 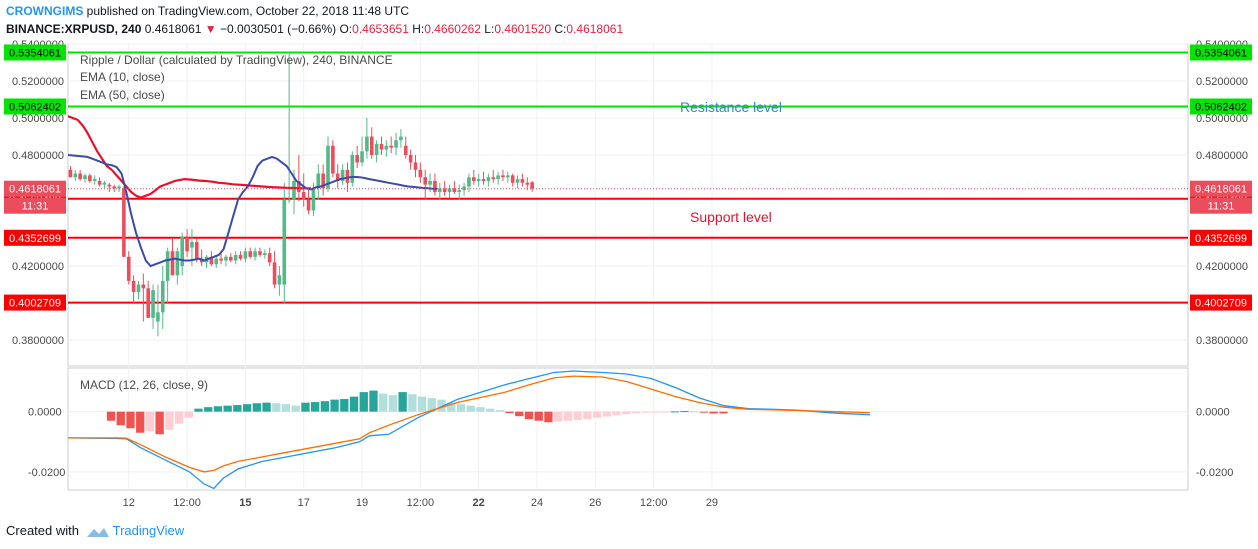 I want to click on macd-tick-right: -0.0200, so click(x=1214, y=473).